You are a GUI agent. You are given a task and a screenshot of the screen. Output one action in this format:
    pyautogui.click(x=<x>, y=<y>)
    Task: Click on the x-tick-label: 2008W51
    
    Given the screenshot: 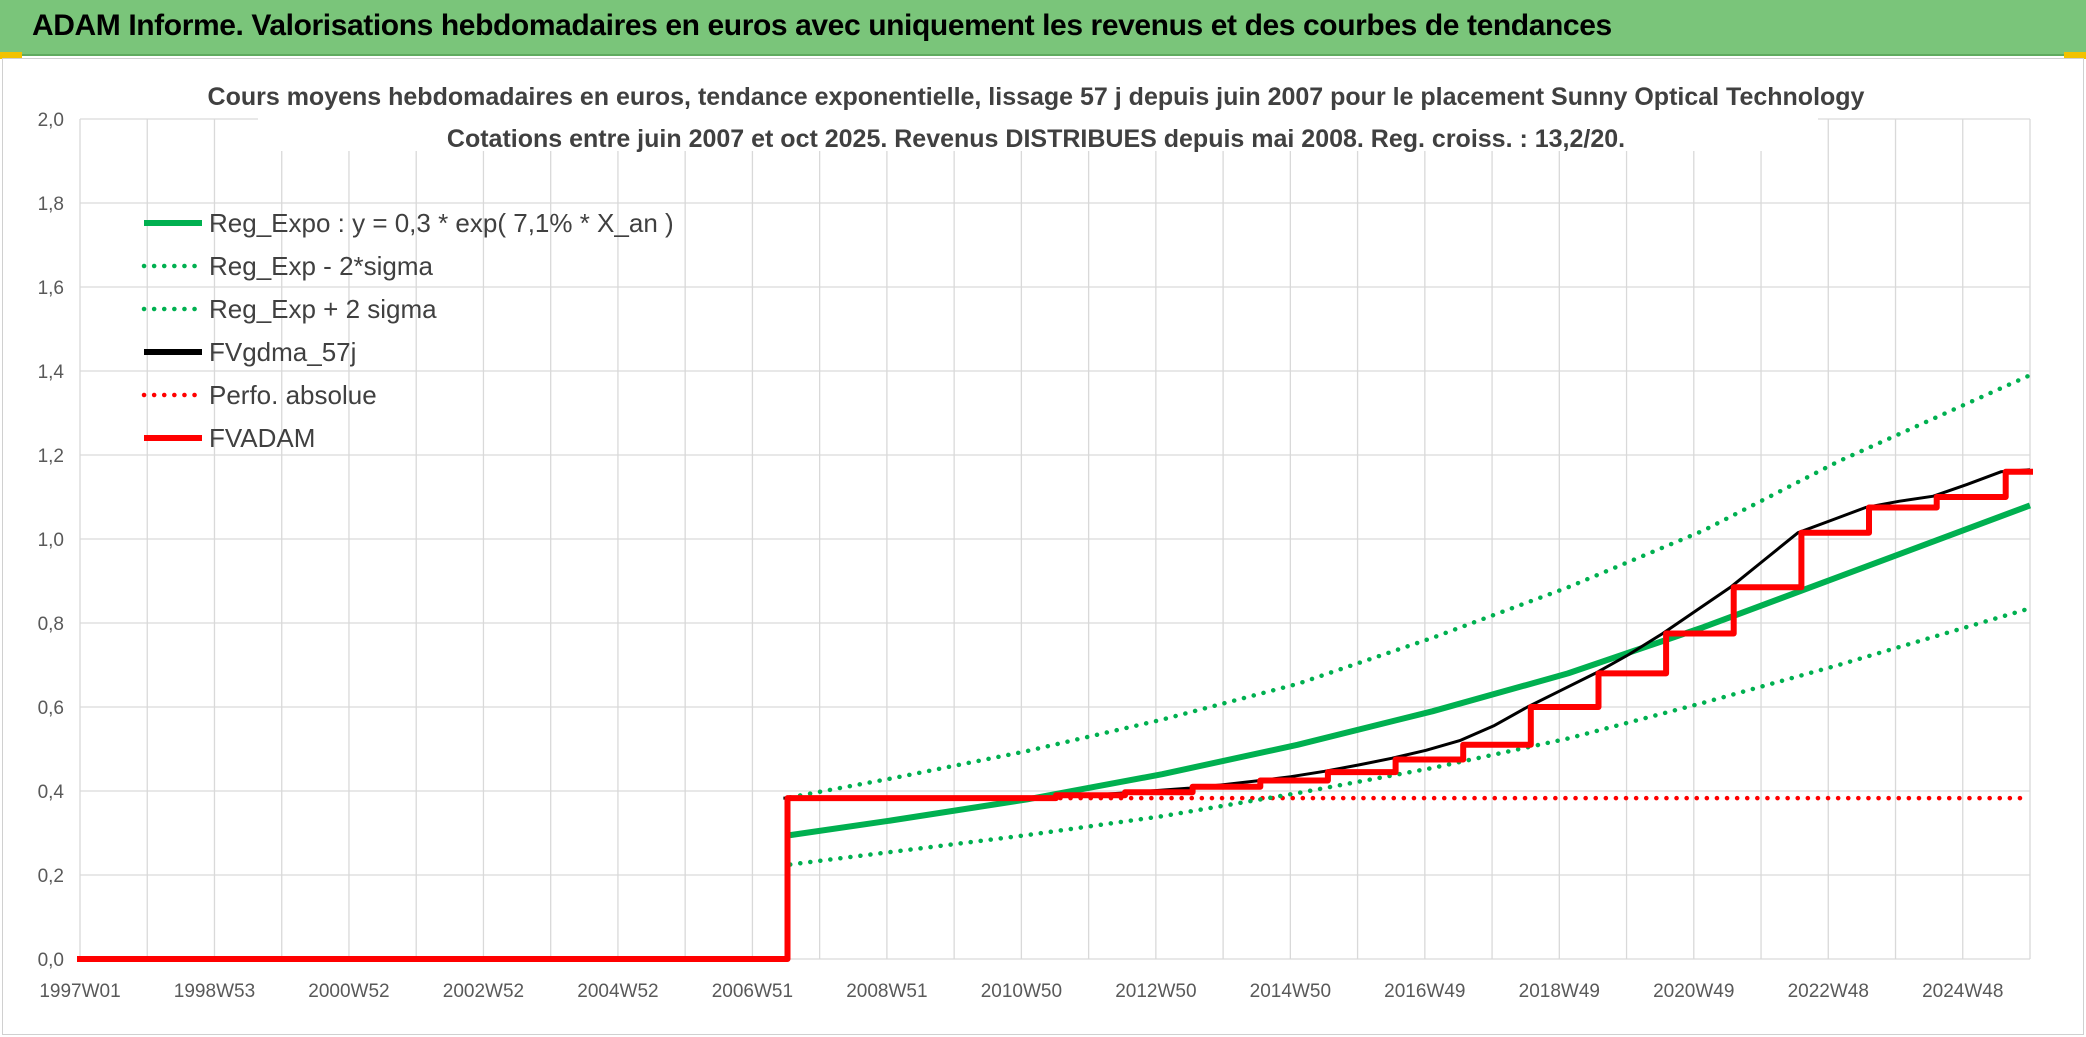 What is the action you would take?
    pyautogui.click(x=886, y=991)
    